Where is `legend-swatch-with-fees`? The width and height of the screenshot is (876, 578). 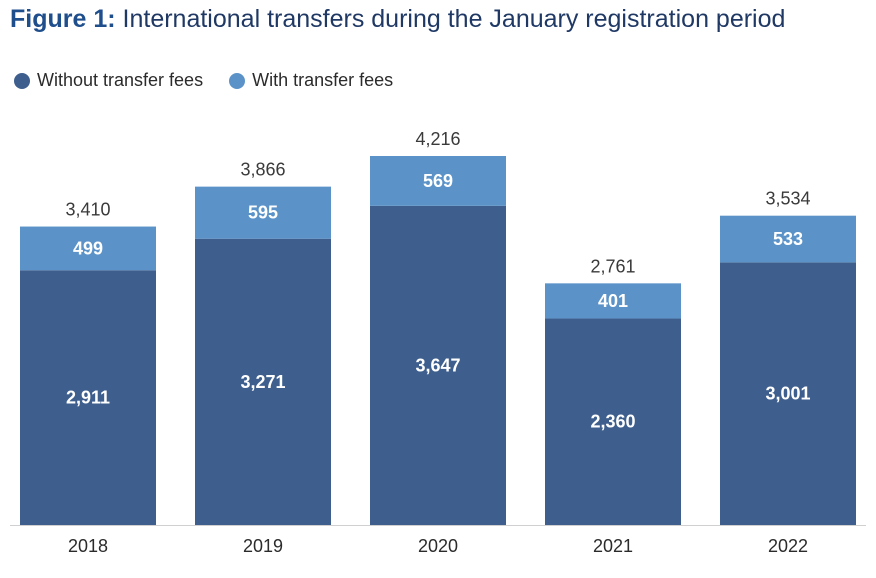
legend-swatch-with-fees is located at coordinates (237, 80).